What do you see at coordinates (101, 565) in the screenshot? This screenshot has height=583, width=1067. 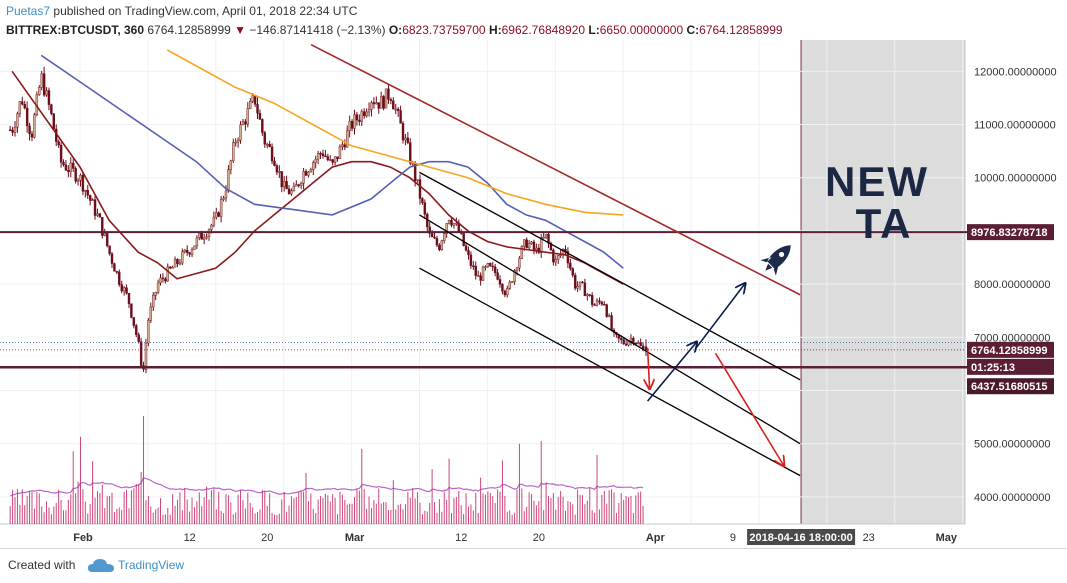 I see `tradingview-cloud-icon` at bounding box center [101, 565].